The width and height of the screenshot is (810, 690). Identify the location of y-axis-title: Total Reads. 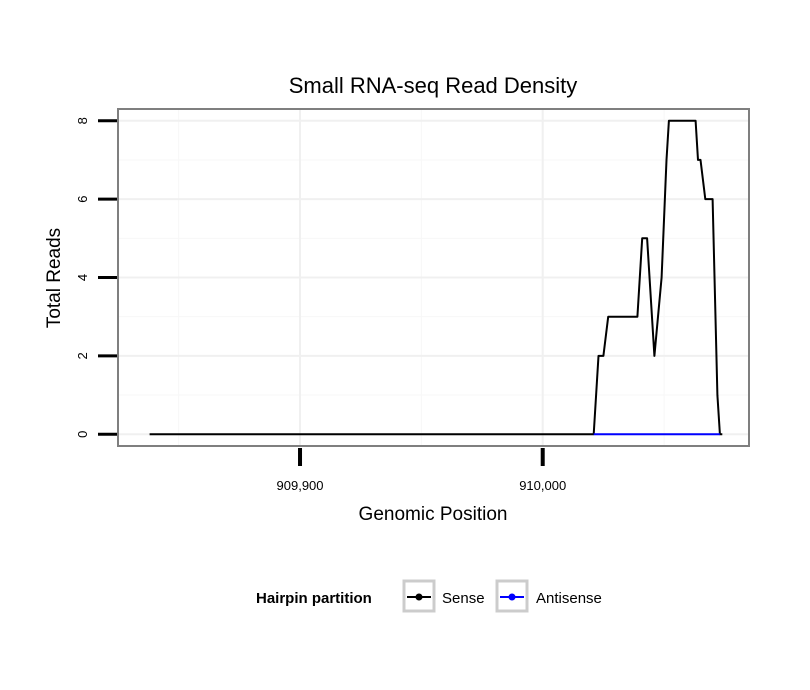
(54, 278).